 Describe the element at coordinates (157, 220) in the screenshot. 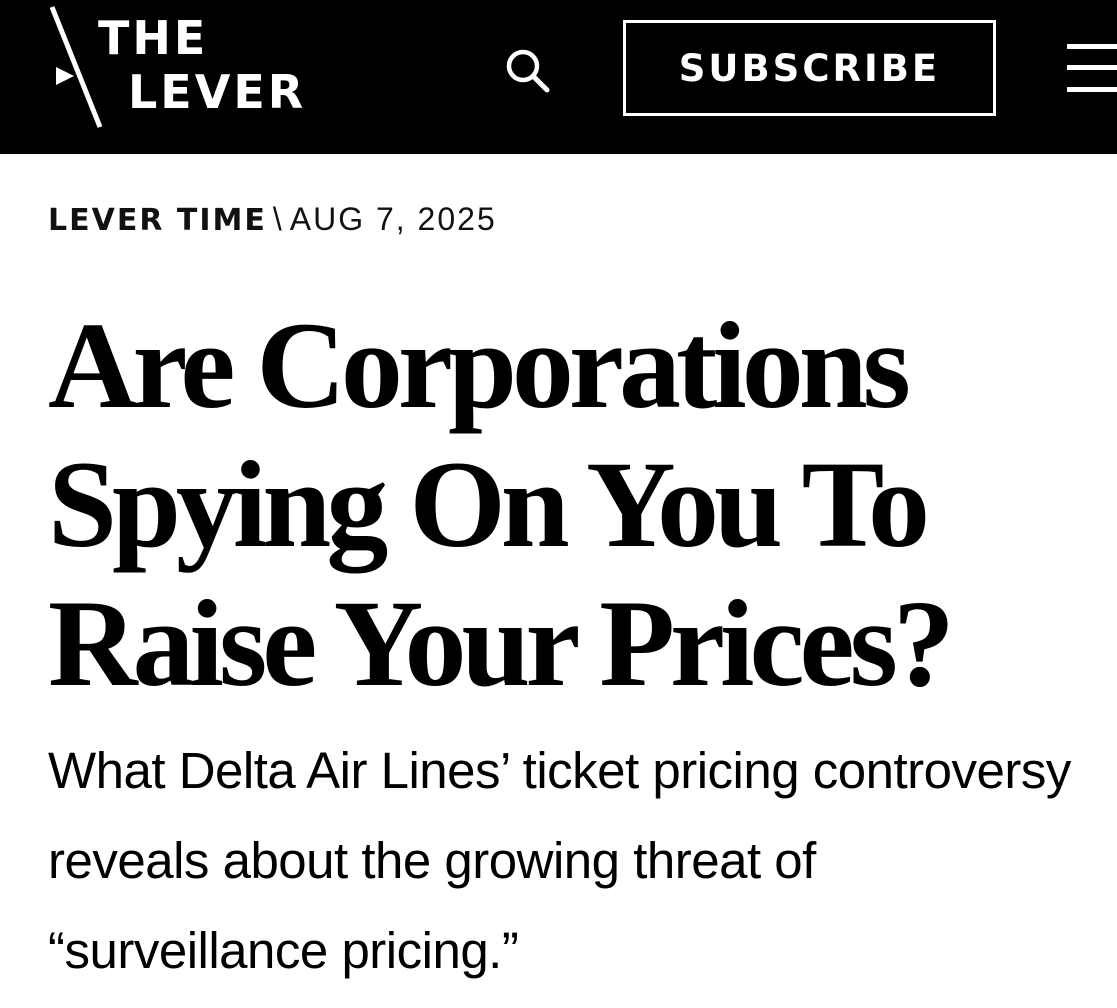

I see `section-link: LEVER TIME` at that location.